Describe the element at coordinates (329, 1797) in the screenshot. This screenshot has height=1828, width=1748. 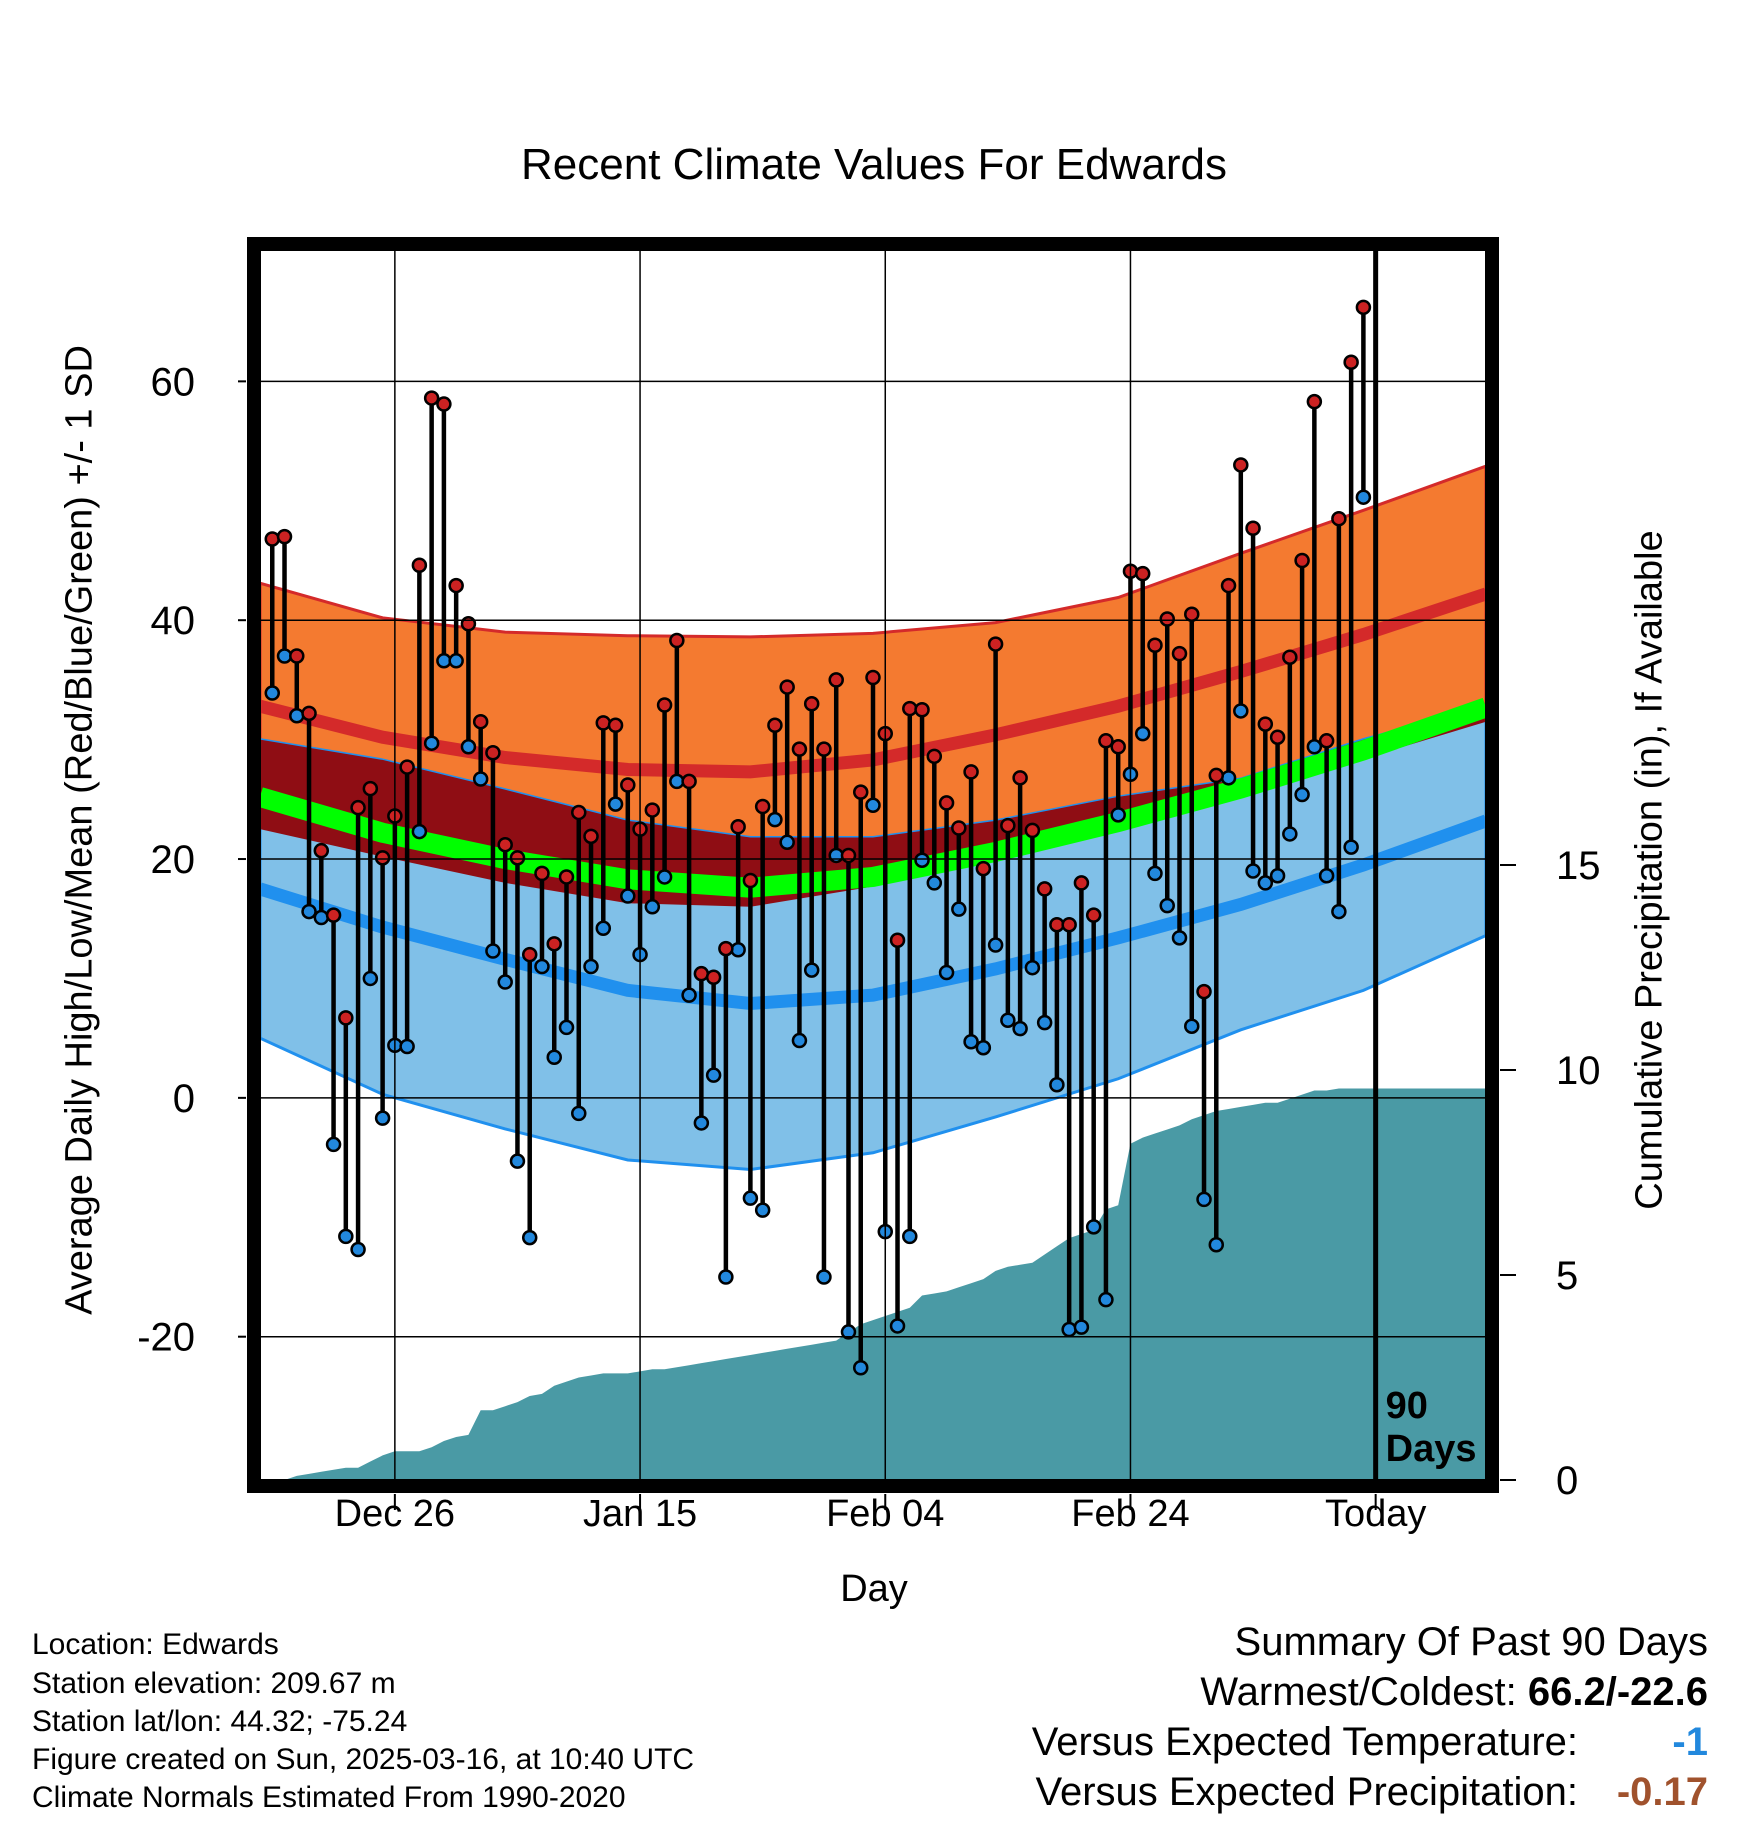
I see `info-normals: Climate Normals Estimated From 1990-2020` at that location.